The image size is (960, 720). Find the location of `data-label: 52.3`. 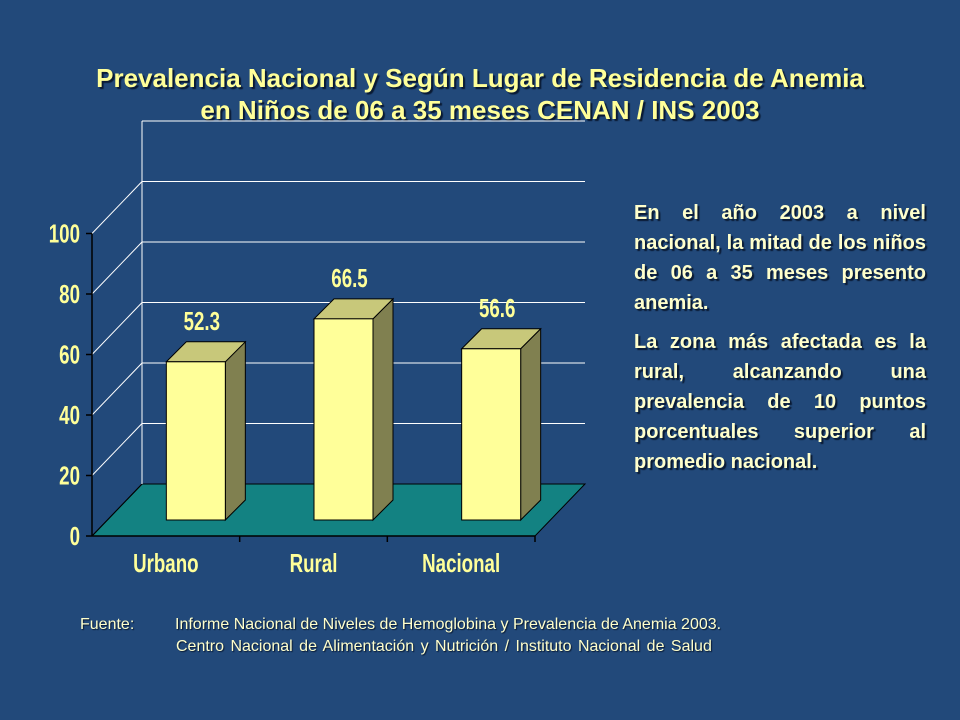

data-label: 52.3 is located at coordinates (202, 321).